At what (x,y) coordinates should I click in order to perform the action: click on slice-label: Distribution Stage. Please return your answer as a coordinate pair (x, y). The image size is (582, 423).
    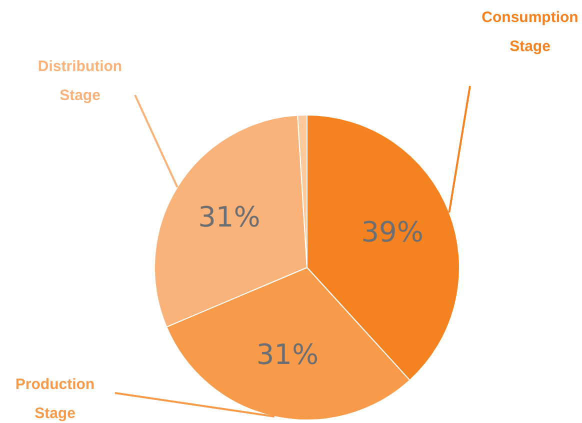
    Looking at the image, I should click on (80, 81).